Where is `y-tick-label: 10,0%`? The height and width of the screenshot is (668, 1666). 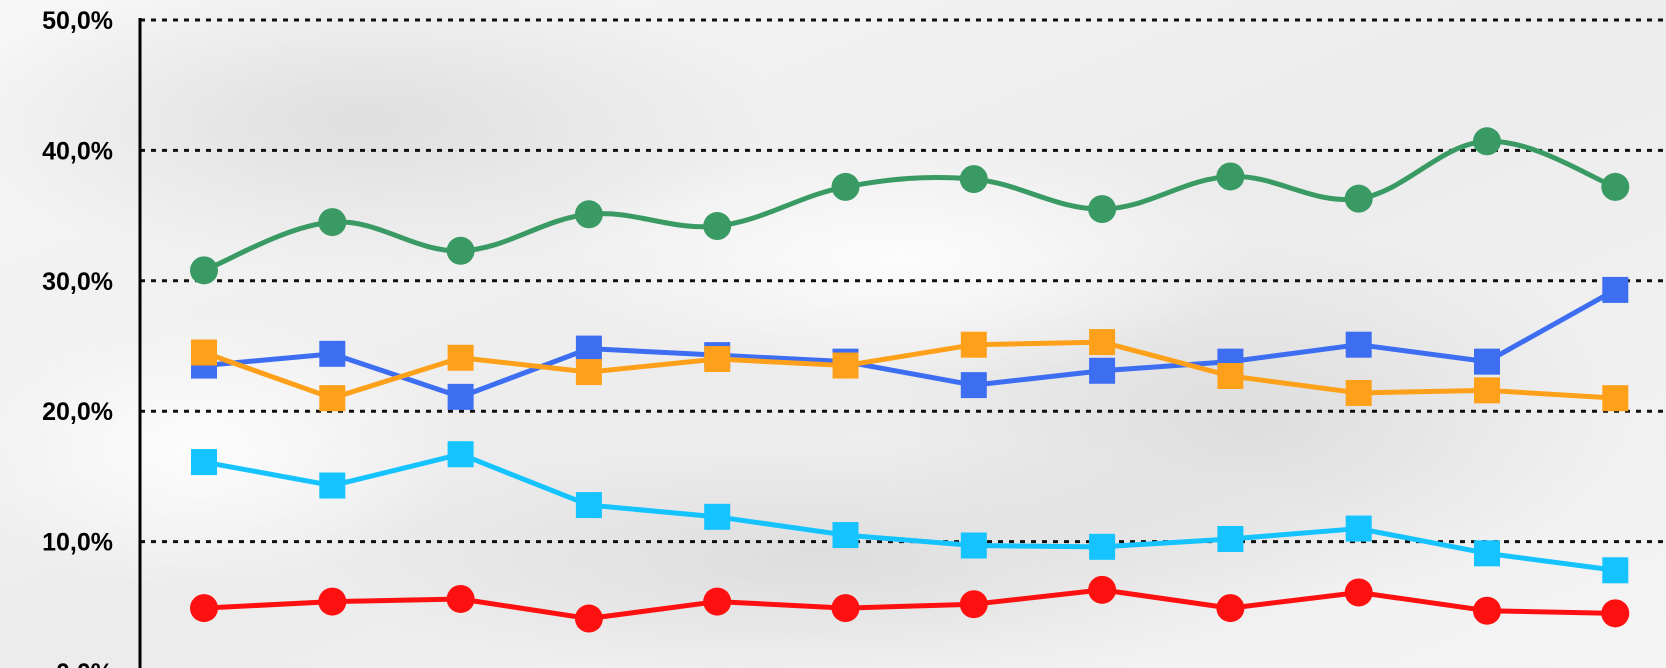
y-tick-label: 10,0% is located at coordinates (77, 543).